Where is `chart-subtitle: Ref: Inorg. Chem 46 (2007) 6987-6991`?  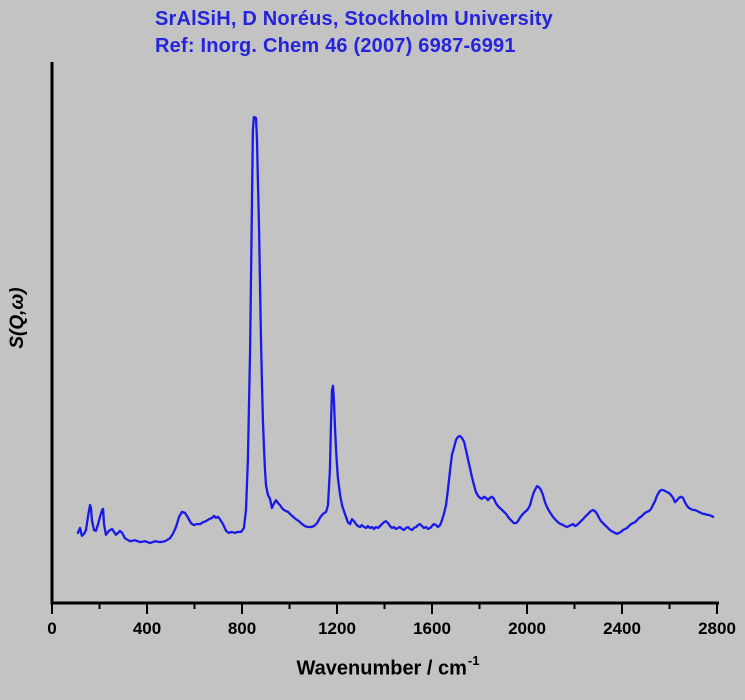 chart-subtitle: Ref: Inorg. Chem 46 (2007) 6987-6991 is located at coordinates (335, 46).